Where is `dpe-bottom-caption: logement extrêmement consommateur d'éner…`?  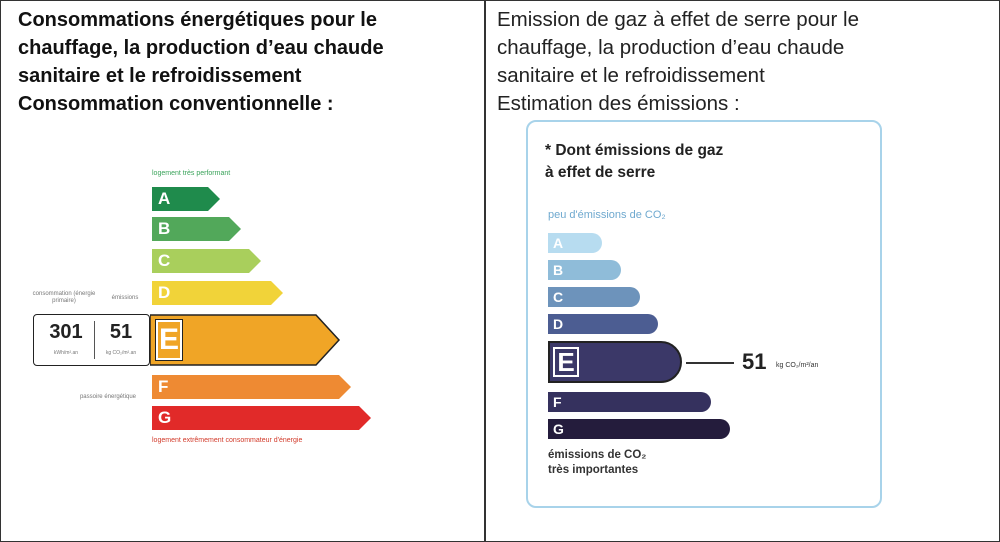
dpe-bottom-caption: logement extrêmement consommateur d'éner… is located at coordinates (227, 440).